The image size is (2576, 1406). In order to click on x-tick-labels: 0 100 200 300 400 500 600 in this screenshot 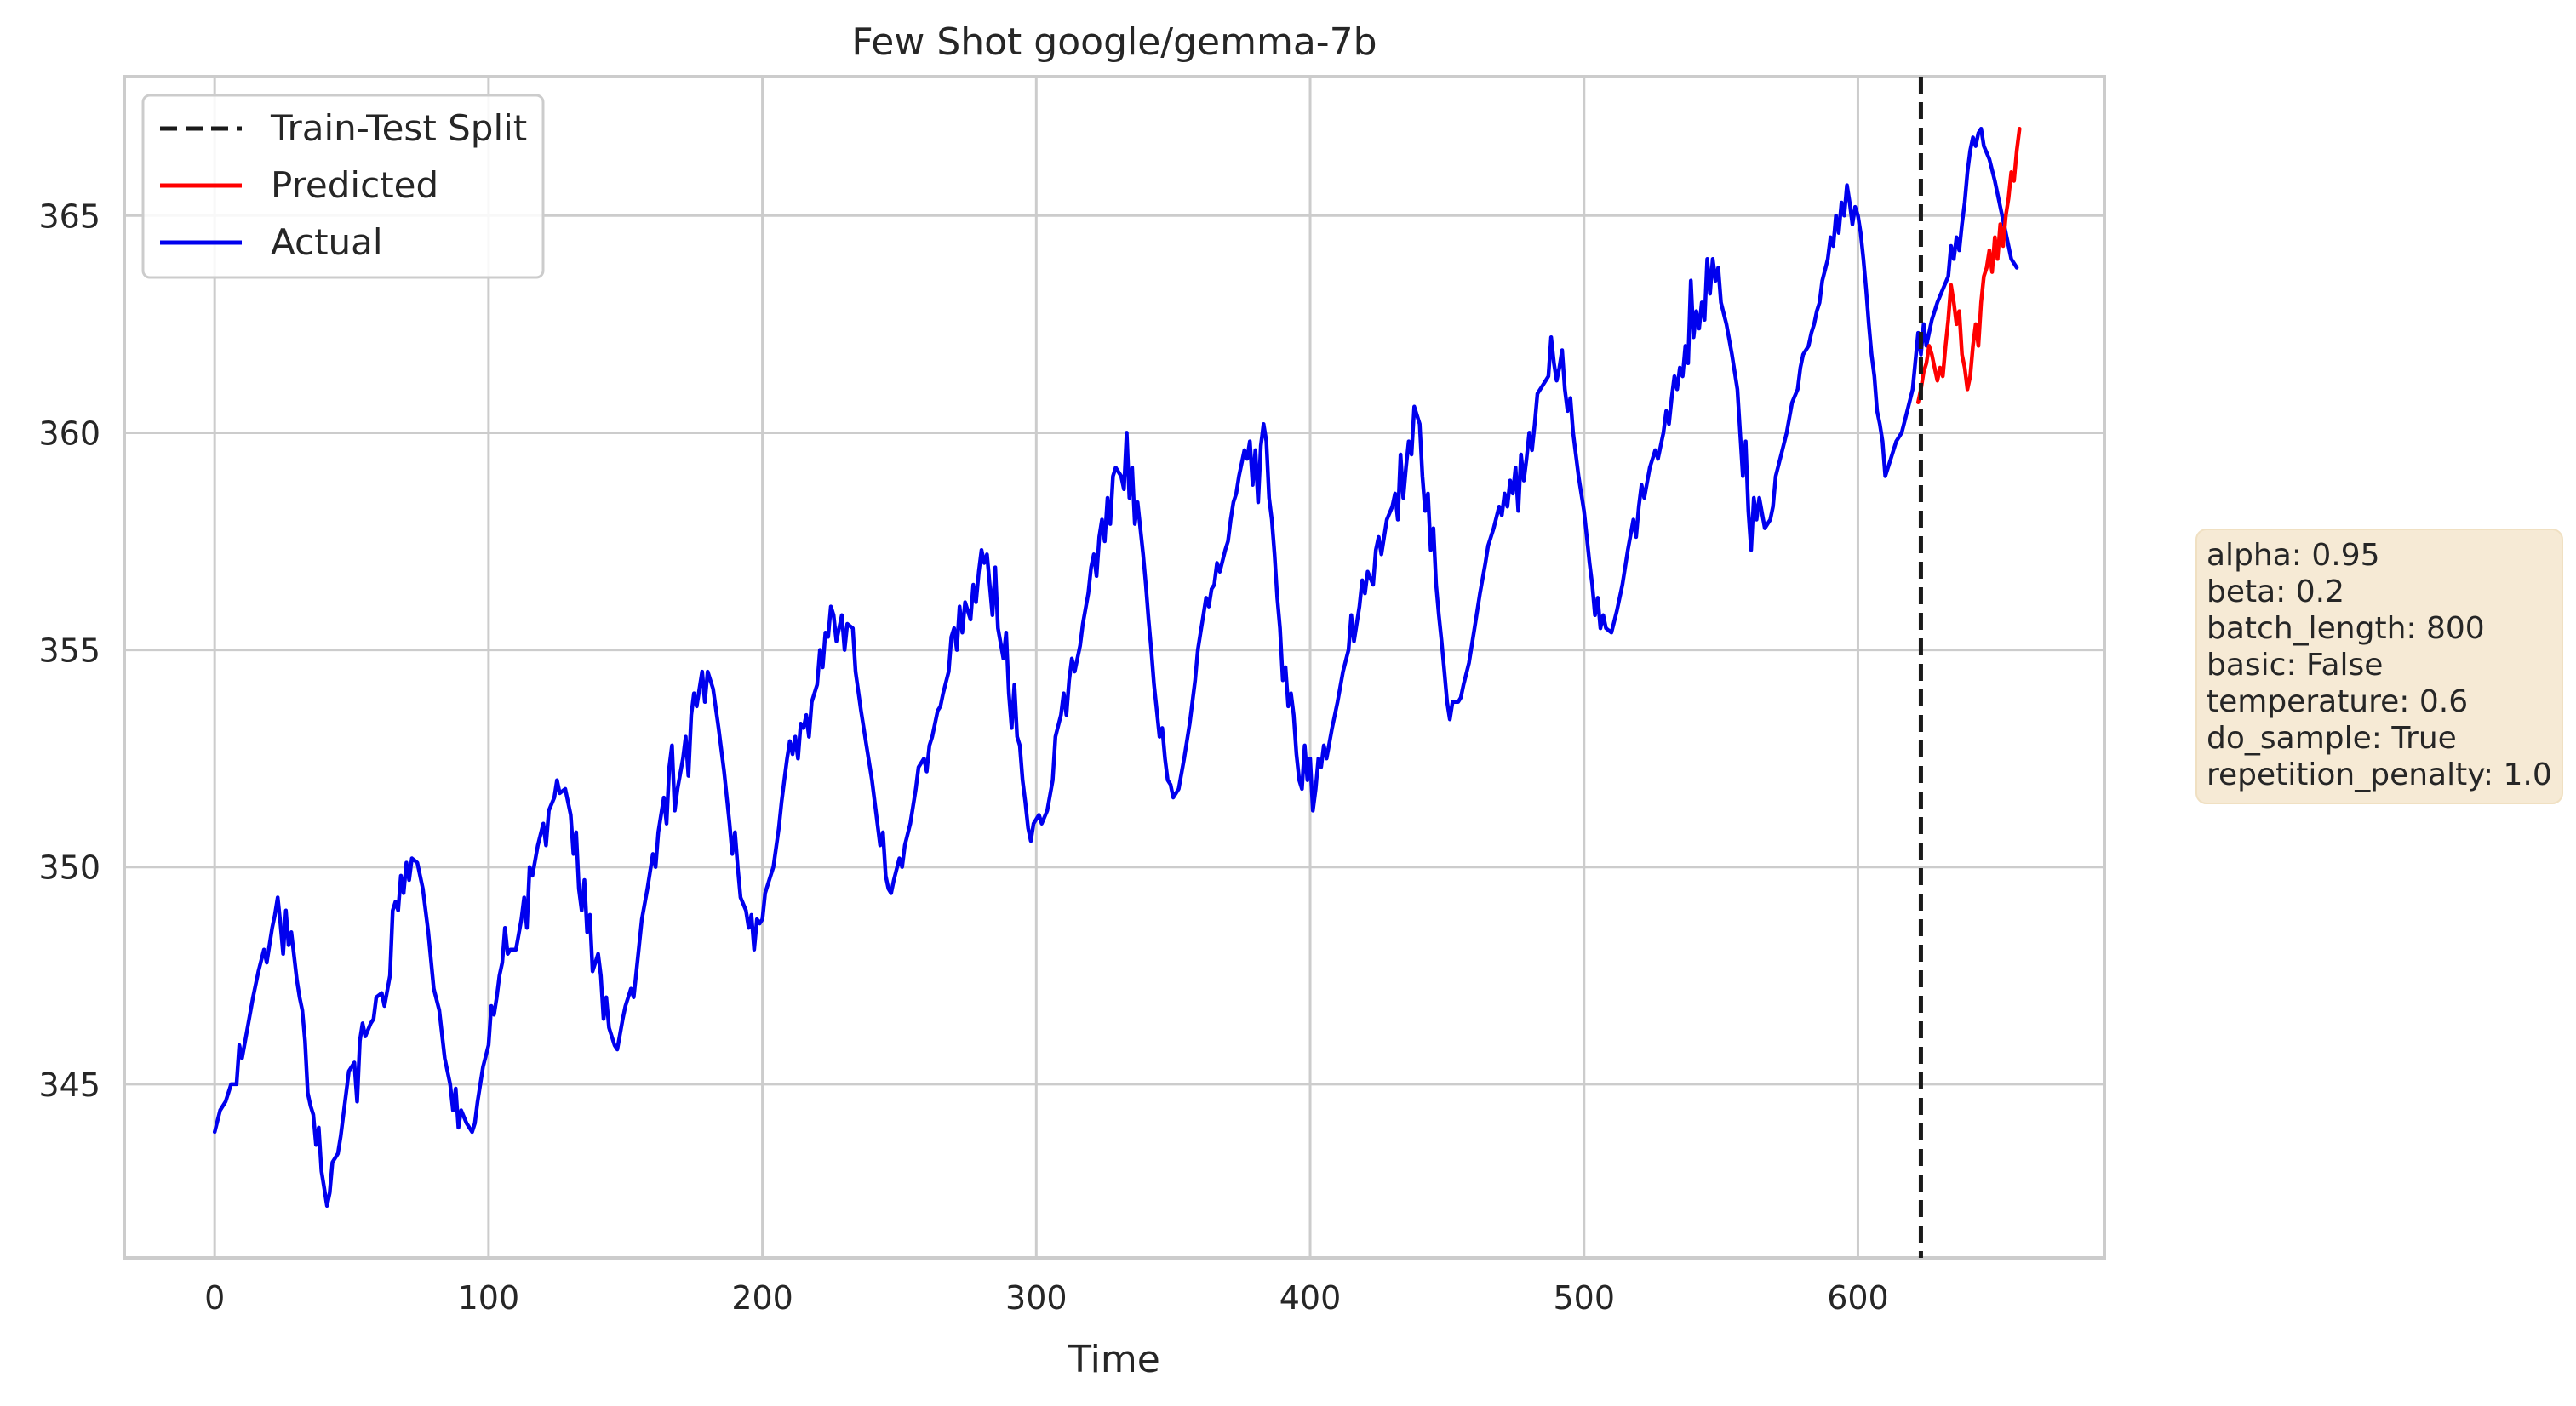, I will do `click(1046, 1298)`.